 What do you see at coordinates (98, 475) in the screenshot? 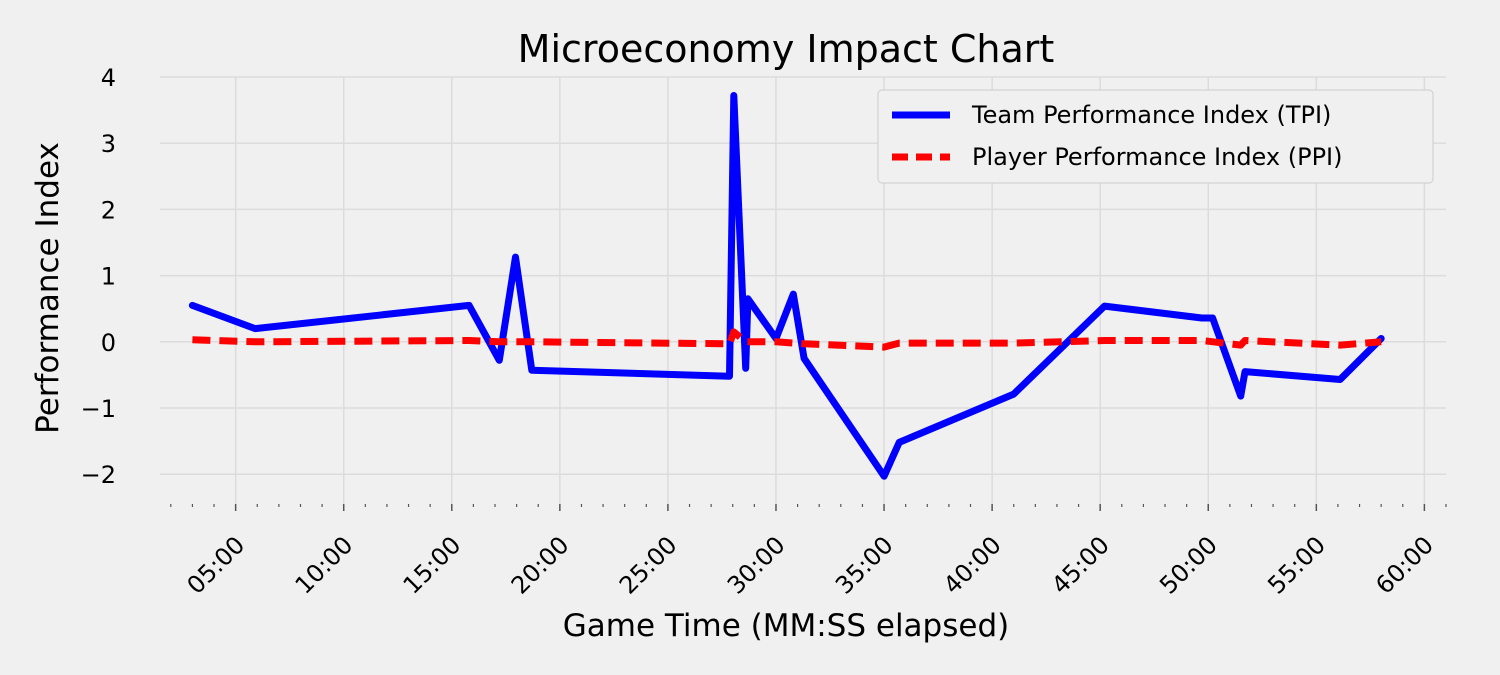
I see `y-tick-label: −2` at bounding box center [98, 475].